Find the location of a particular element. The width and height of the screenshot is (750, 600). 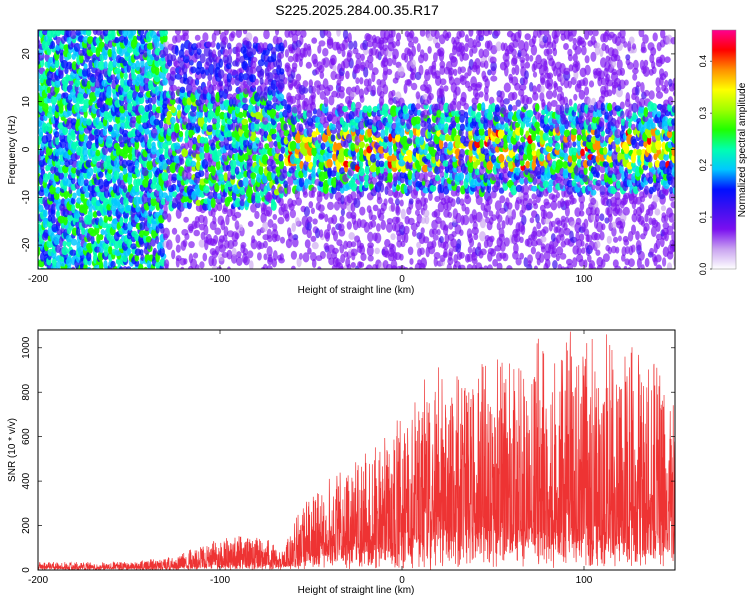

colorbar-tick-label: 0.3 is located at coordinates (703, 113).